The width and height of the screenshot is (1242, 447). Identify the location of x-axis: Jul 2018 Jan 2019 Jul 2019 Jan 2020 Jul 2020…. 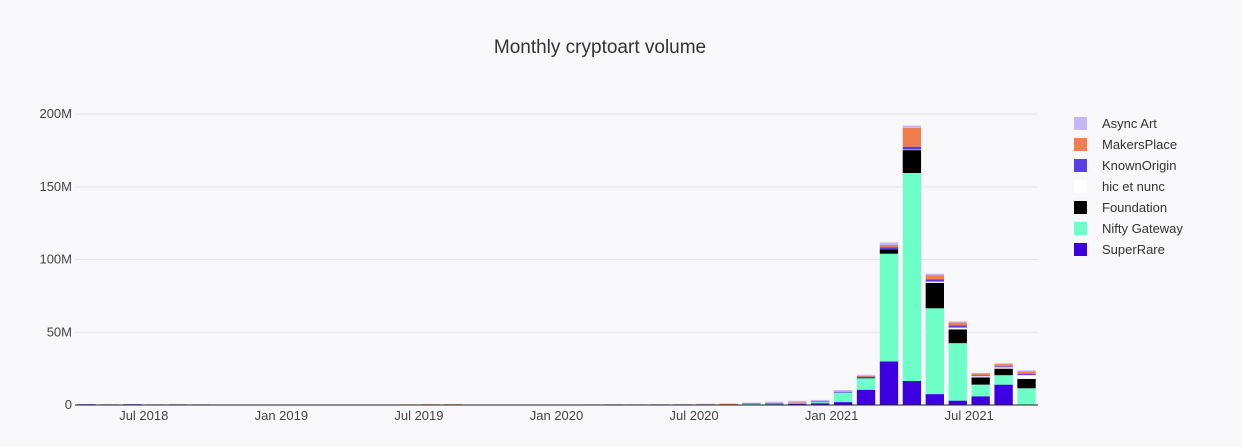
(556, 415).